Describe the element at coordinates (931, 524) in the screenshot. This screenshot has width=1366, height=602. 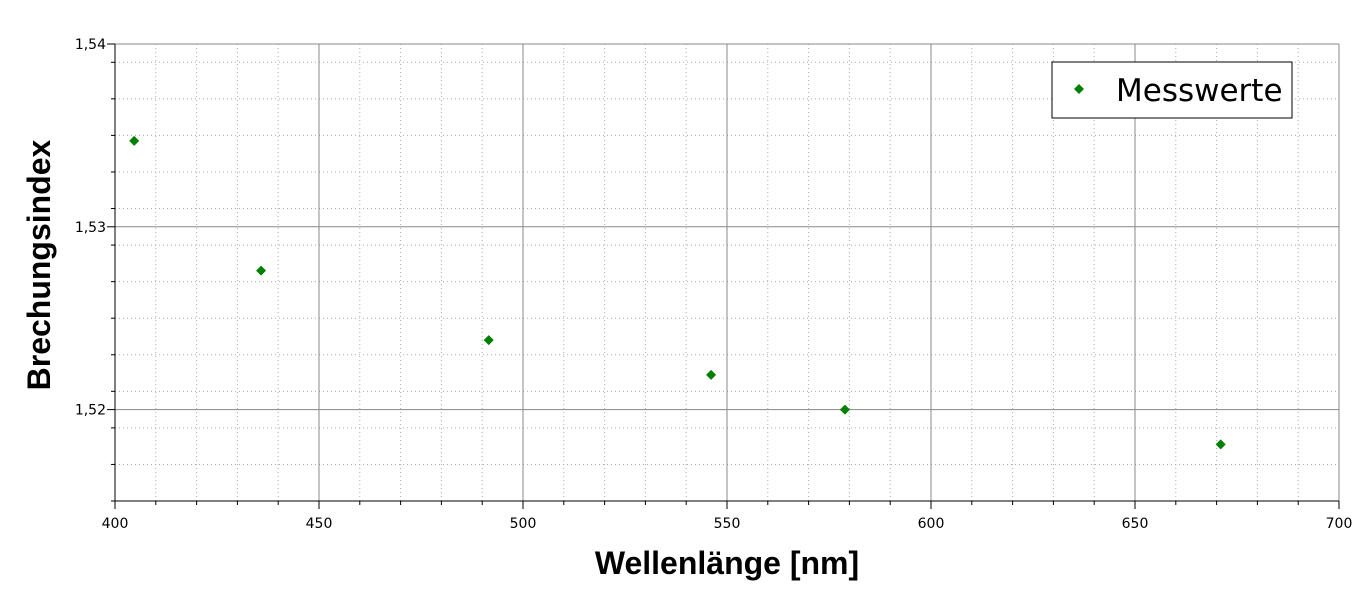
I see `x-tick-label: 600` at that location.